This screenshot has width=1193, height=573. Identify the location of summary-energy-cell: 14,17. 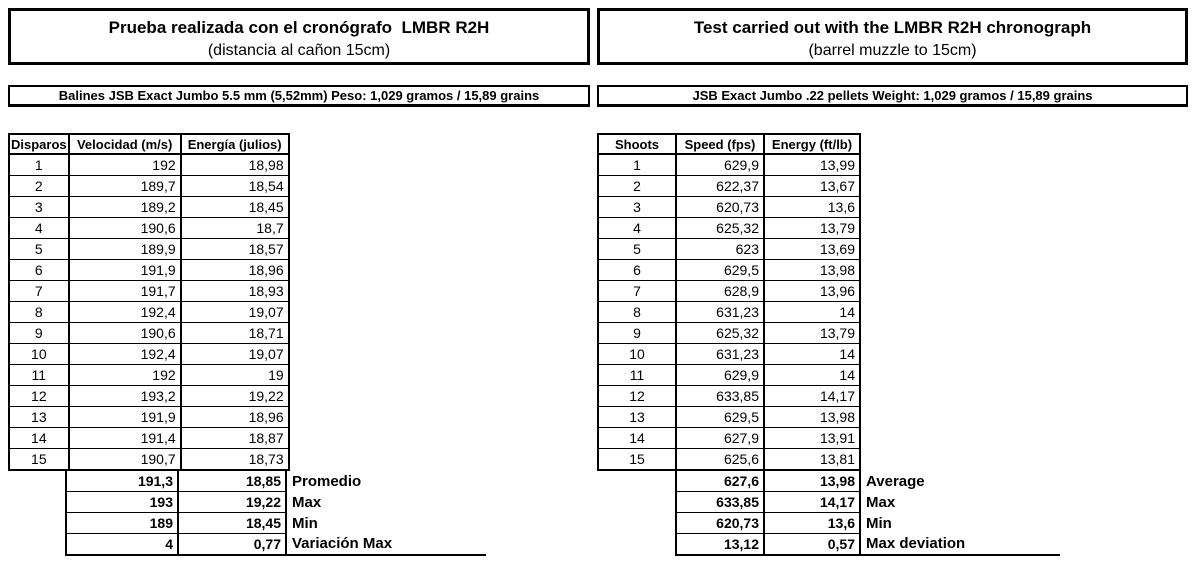
(812, 502).